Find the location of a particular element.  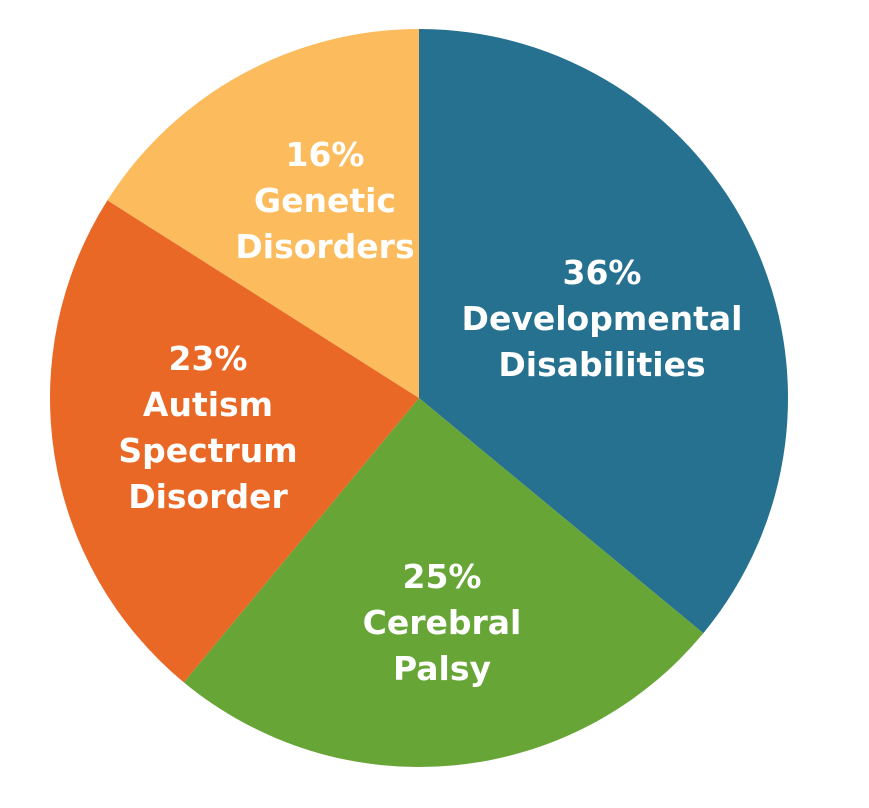

slice-category-label: Disorder is located at coordinates (208, 496).